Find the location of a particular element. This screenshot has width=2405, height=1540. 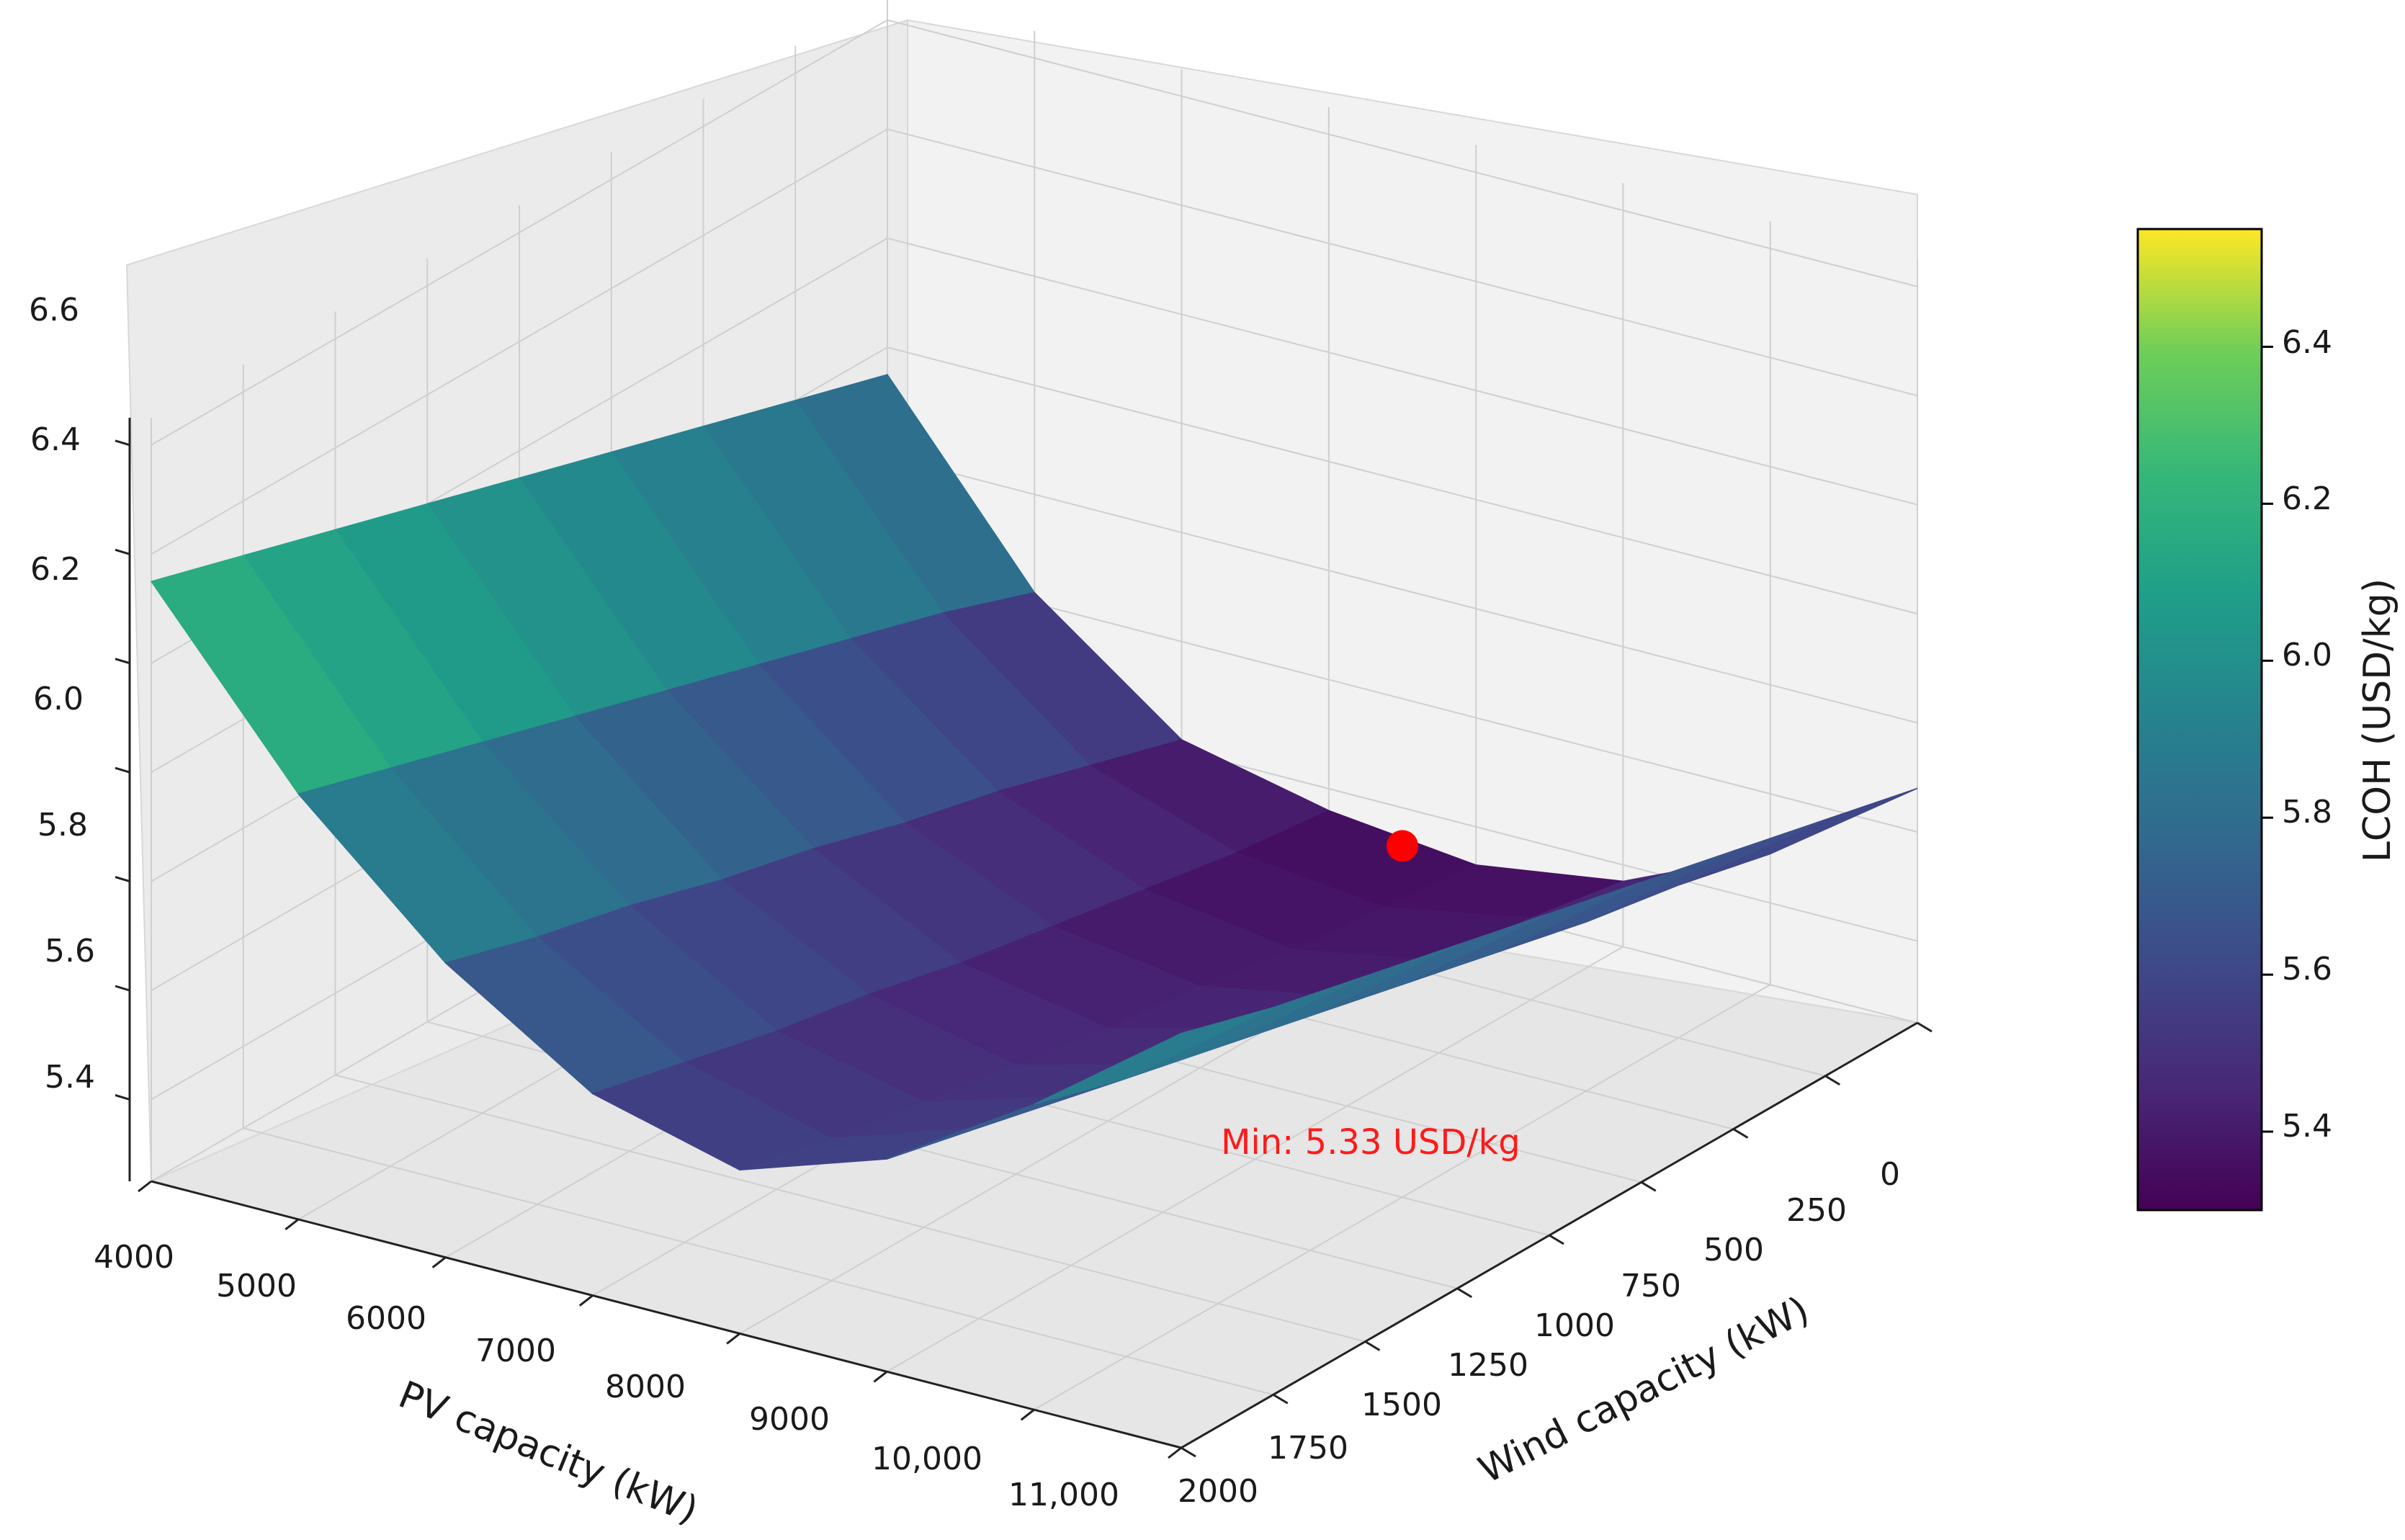

pv-tick-label: 4000 is located at coordinates (134, 1257).